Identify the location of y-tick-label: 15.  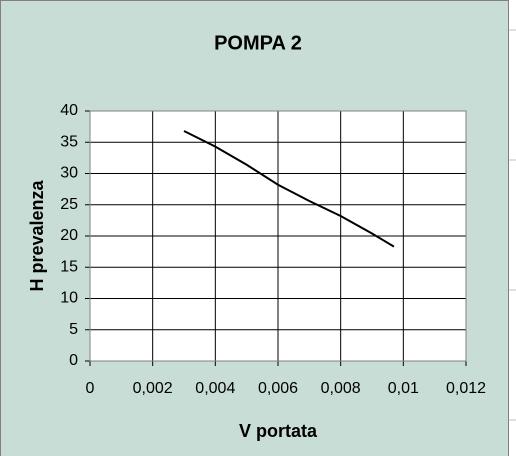
(69, 266).